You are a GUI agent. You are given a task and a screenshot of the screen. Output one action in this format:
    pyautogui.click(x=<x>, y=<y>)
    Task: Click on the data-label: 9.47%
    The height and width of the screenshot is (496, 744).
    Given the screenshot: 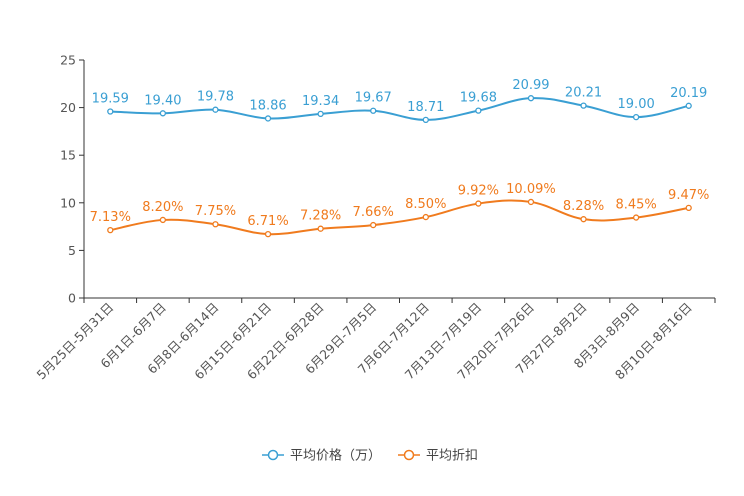 What is the action you would take?
    pyautogui.click(x=688, y=195)
    